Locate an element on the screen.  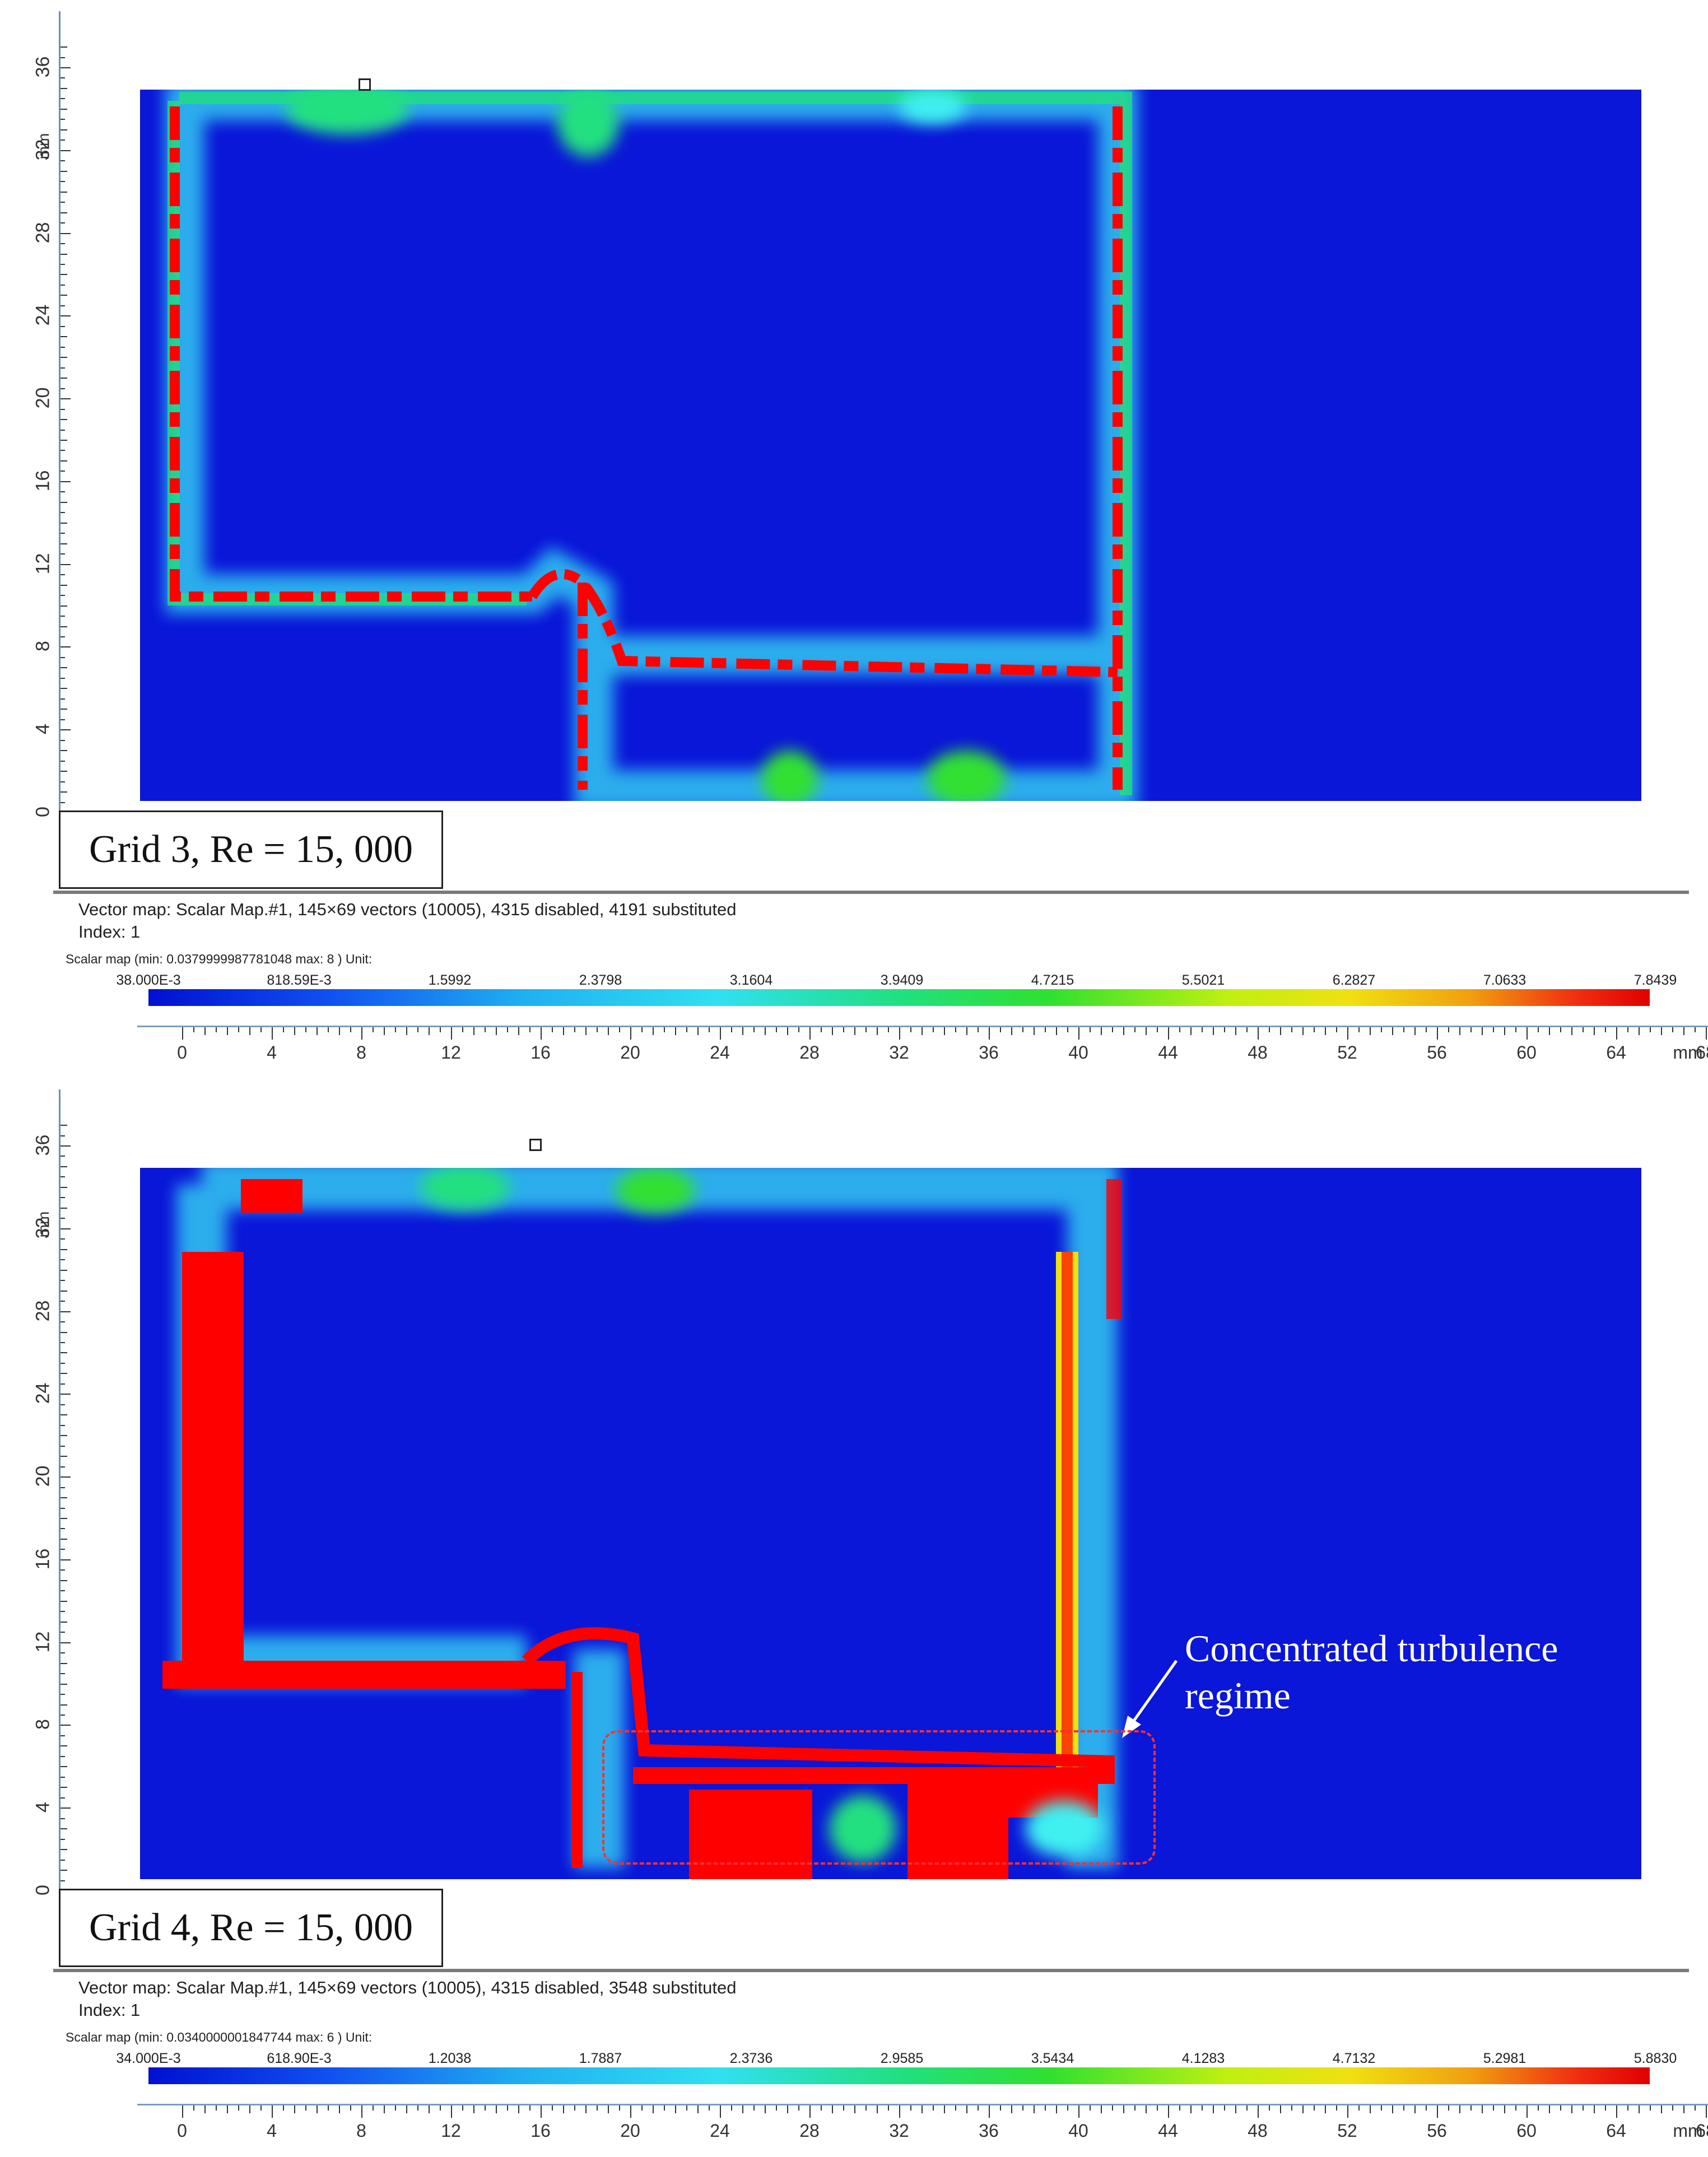
vertical-ruler-label: 8 is located at coordinates (43, 1724).